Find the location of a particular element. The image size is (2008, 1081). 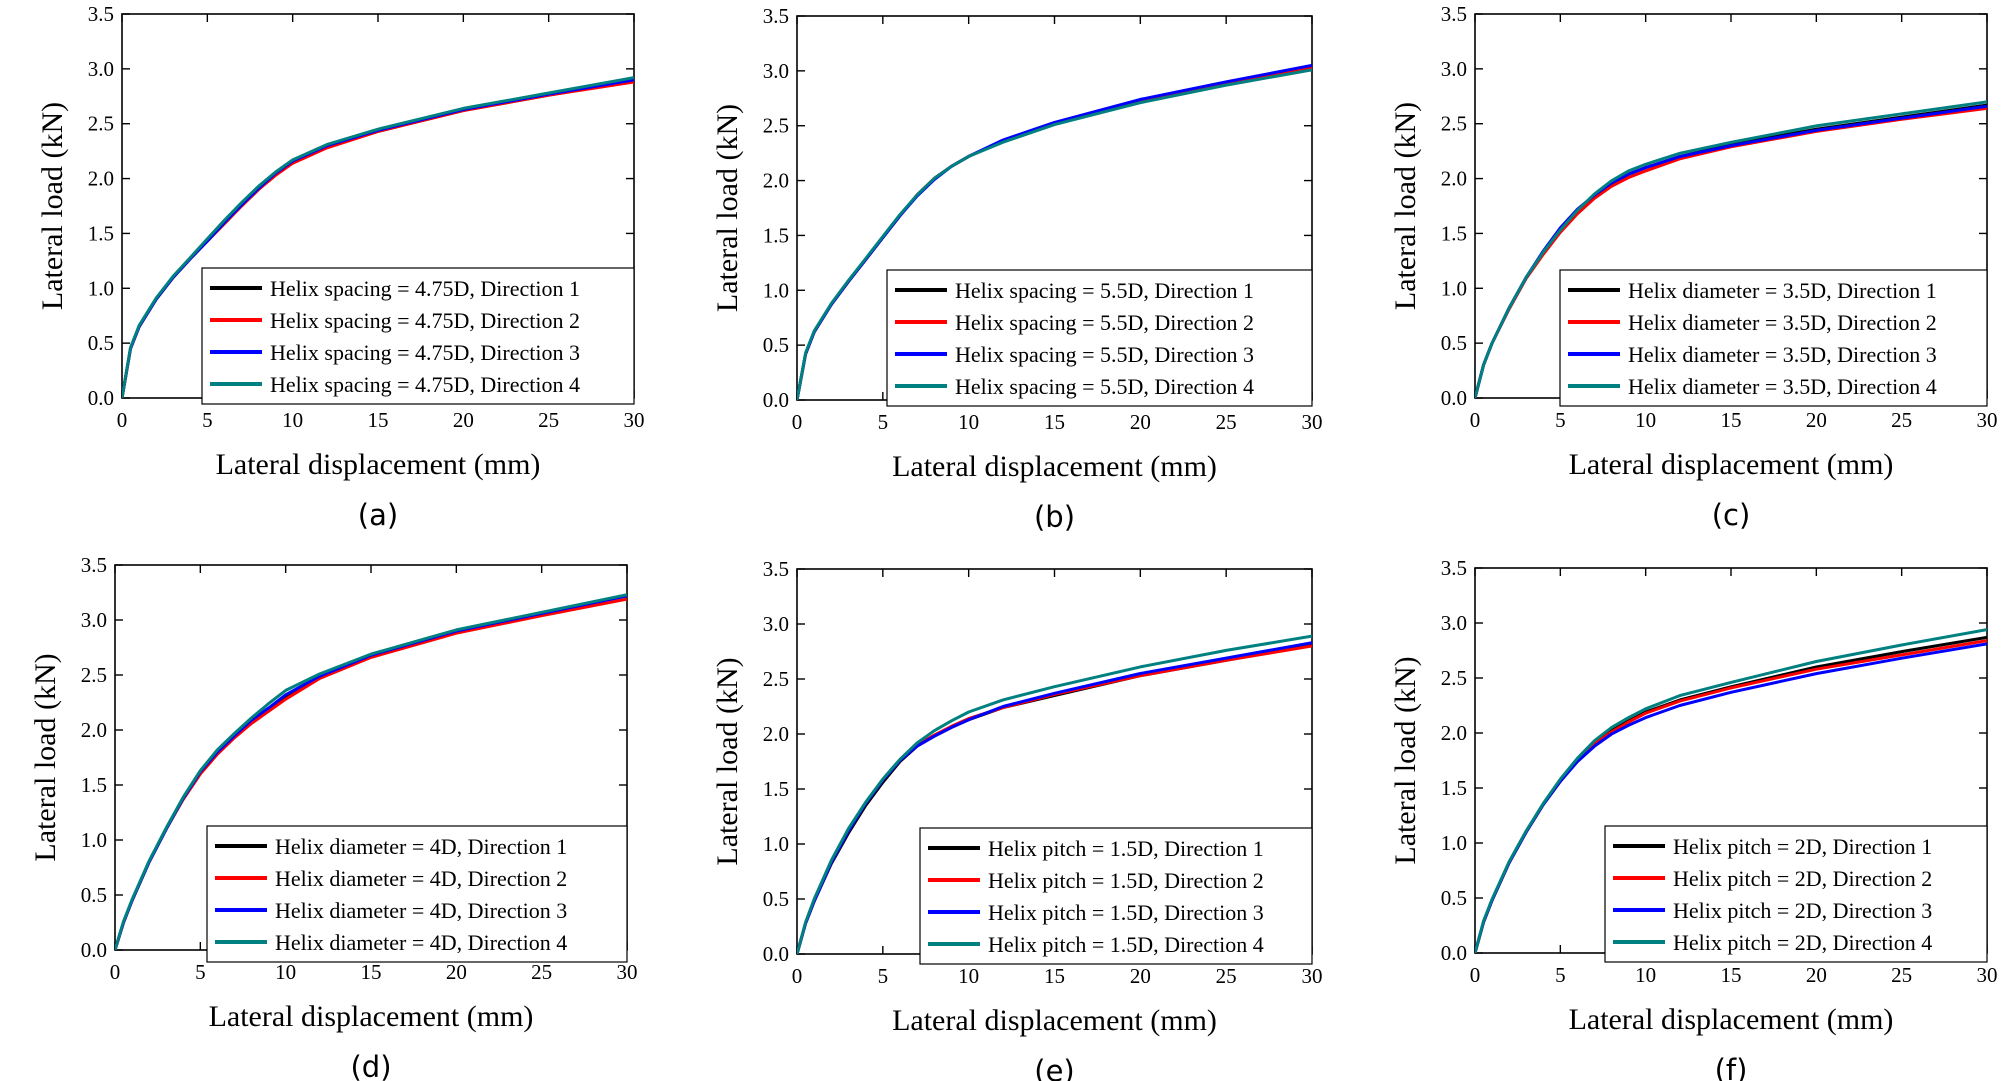

legend-label: Helix pitch = 2D, Direction 3 is located at coordinates (1802, 910).